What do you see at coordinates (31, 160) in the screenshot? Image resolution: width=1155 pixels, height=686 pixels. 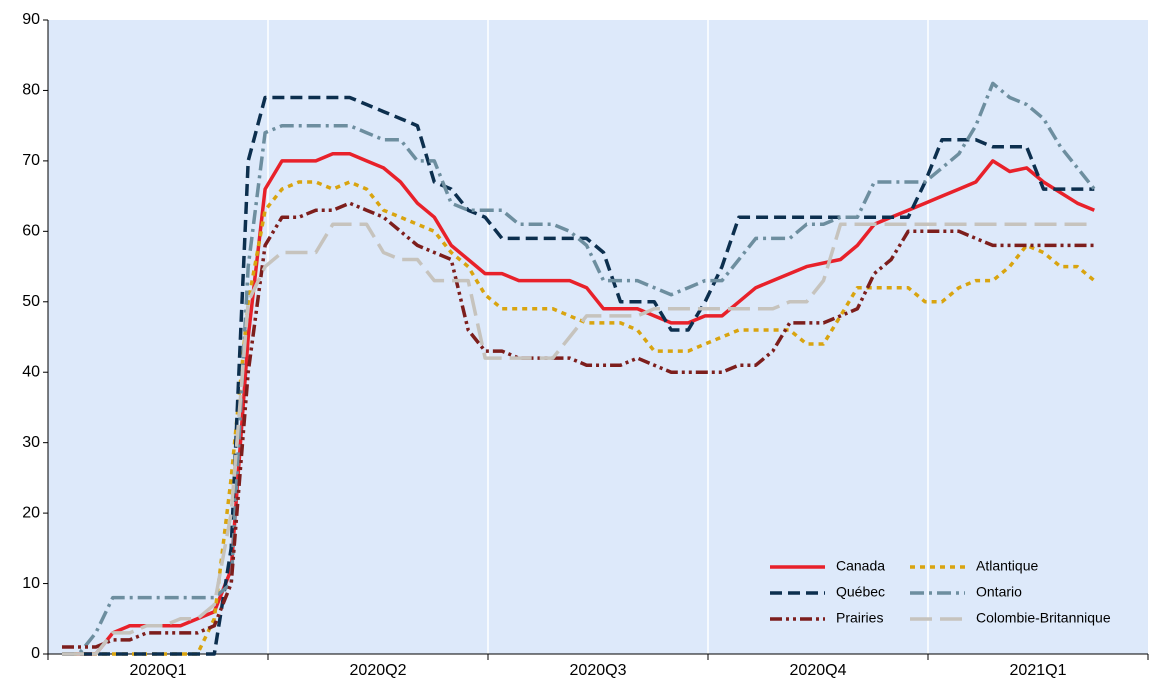 I see `y-tick-label: 70` at bounding box center [31, 160].